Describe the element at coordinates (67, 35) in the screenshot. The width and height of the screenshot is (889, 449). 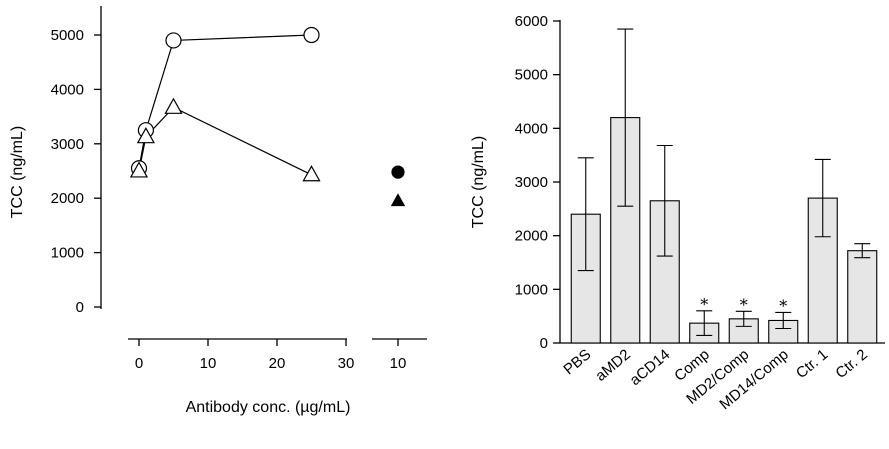
I see `left-y-tick-label: 5000` at that location.